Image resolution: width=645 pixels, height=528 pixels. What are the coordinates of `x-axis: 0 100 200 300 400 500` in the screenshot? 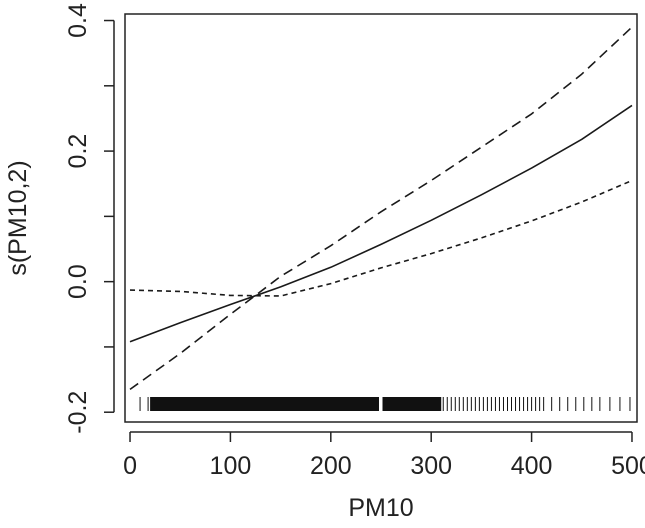 It's located at (384, 455).